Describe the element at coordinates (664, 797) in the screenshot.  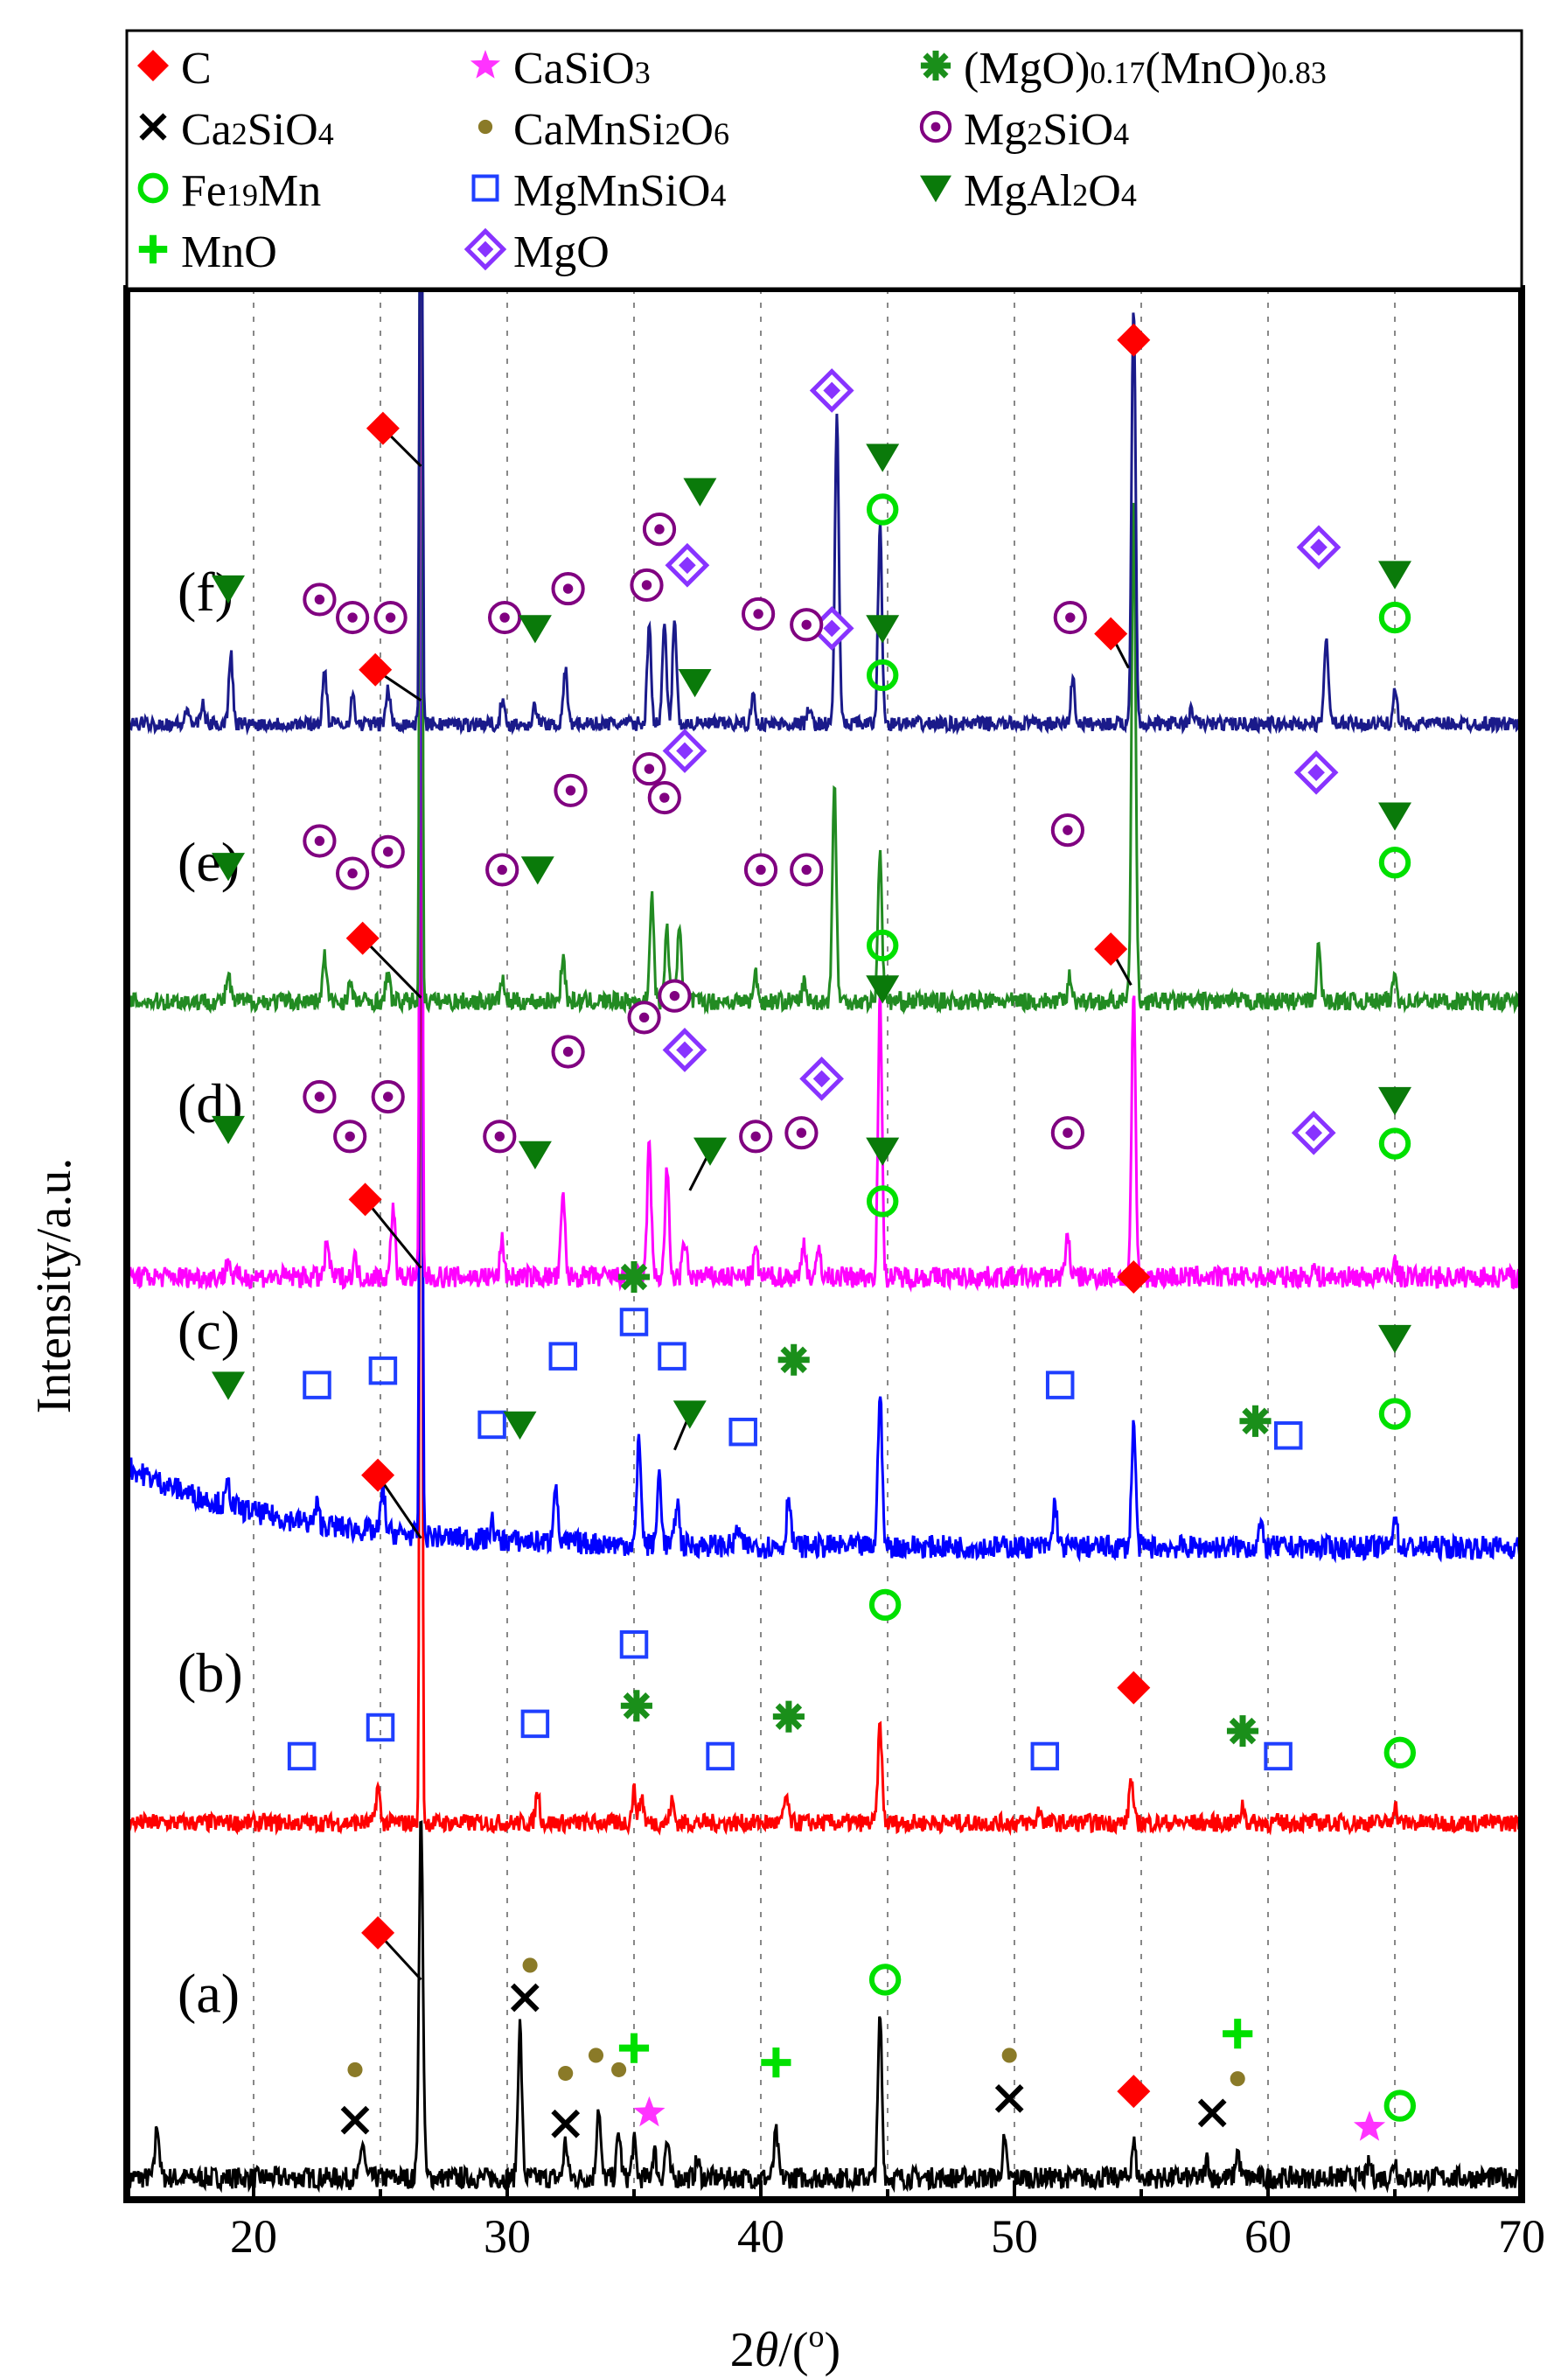
I see `series-e-marker-ring-dot-11-inner` at that location.